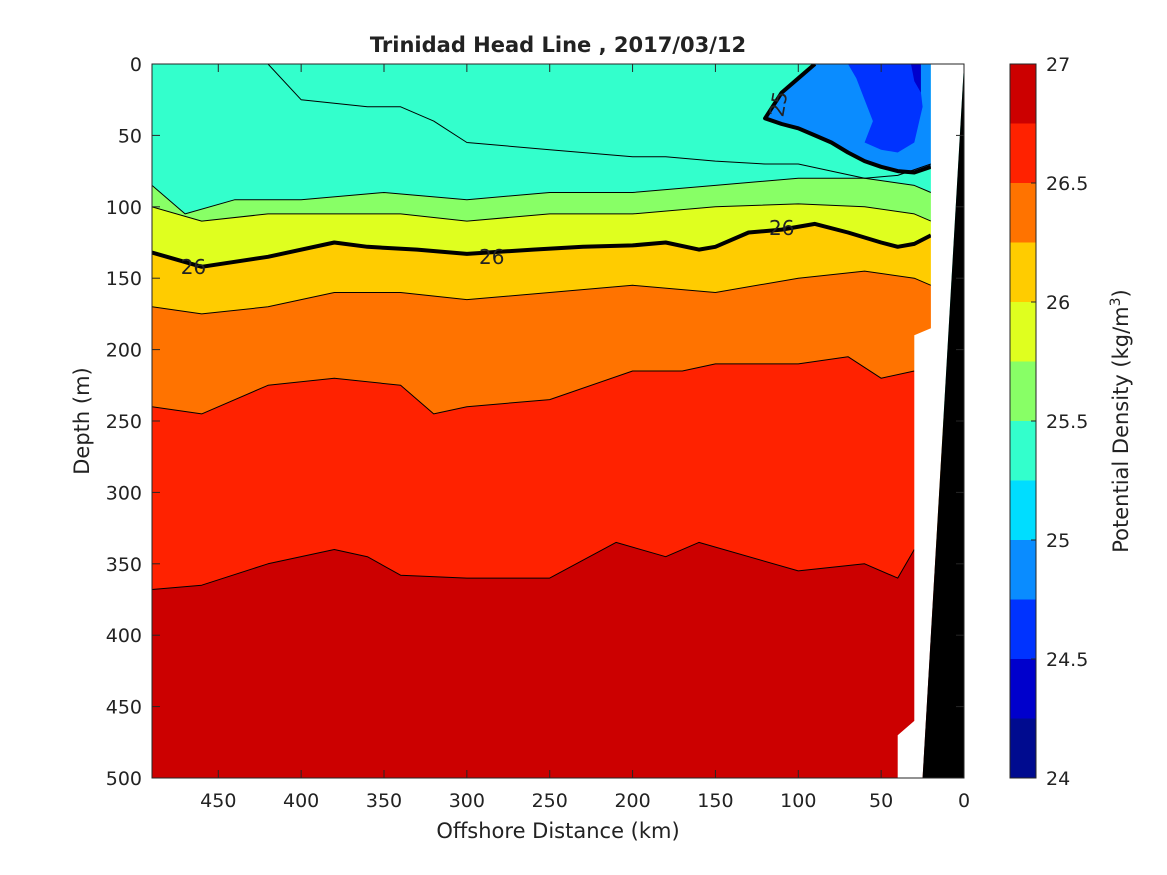 The height and width of the screenshot is (875, 1167). I want to click on x-tick-label: 300, so click(467, 801).